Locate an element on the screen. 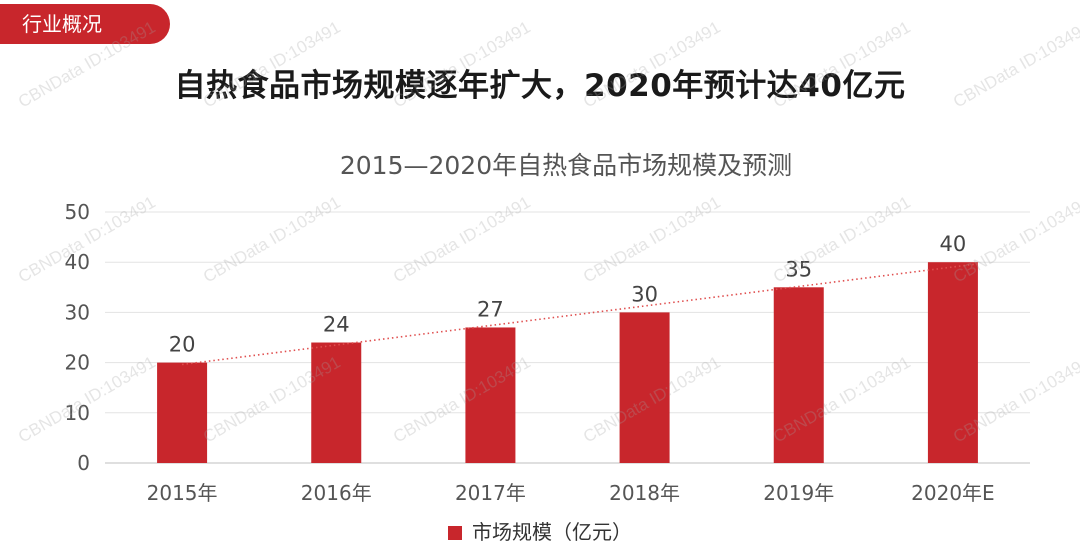 Image resolution: width=1080 pixels, height=558 pixels. data-label: 40 is located at coordinates (953, 244).